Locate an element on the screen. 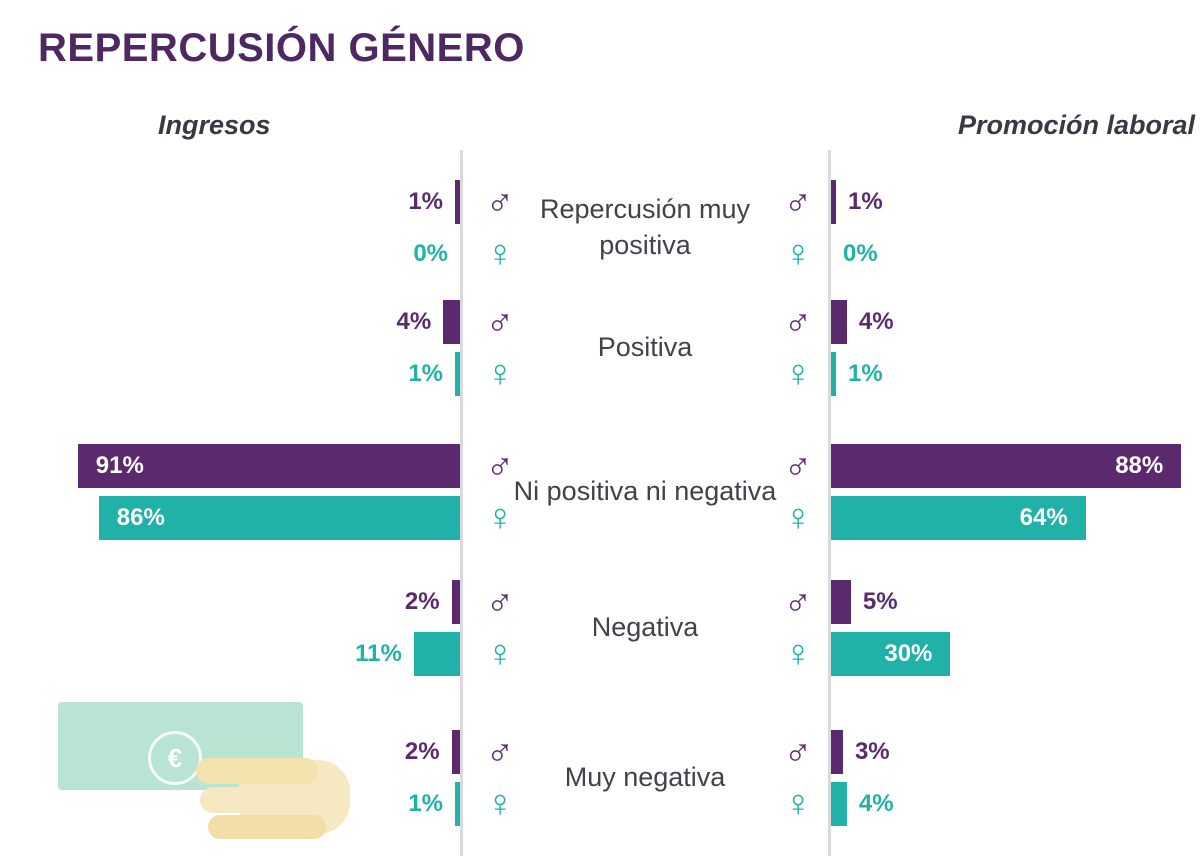 The height and width of the screenshot is (856, 1200). right-baseline is located at coordinates (829, 503).